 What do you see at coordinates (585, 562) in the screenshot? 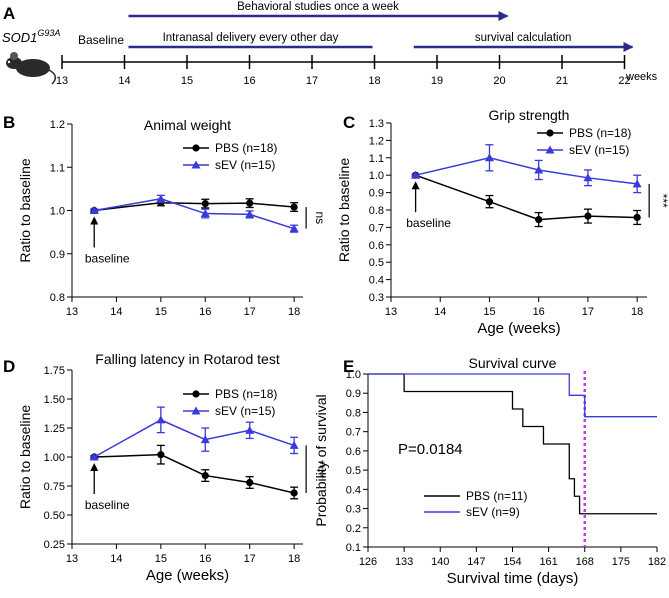
I see `x-tick-label: 168` at bounding box center [585, 562].